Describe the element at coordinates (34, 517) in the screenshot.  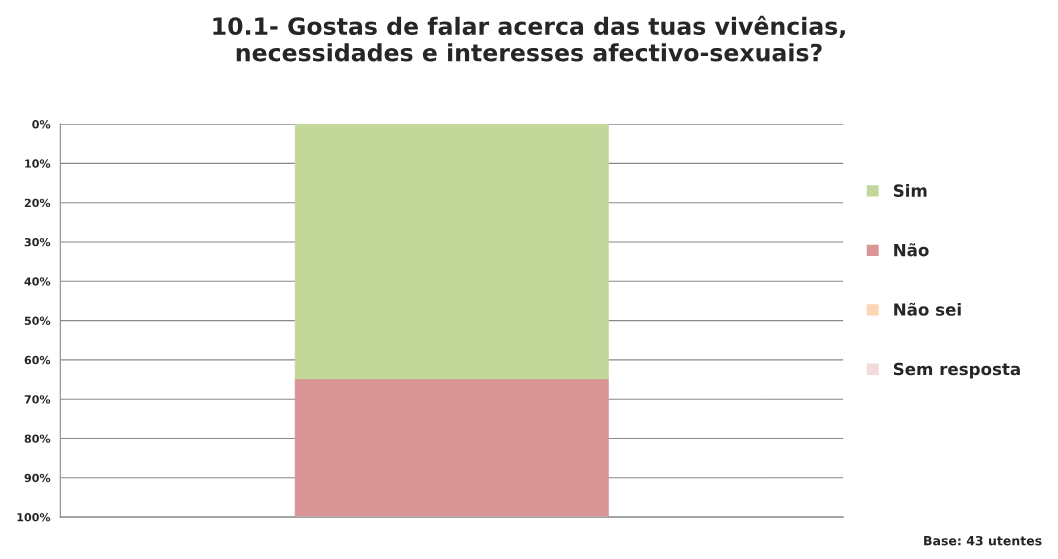
I see `y-tick-label: 100%` at that location.